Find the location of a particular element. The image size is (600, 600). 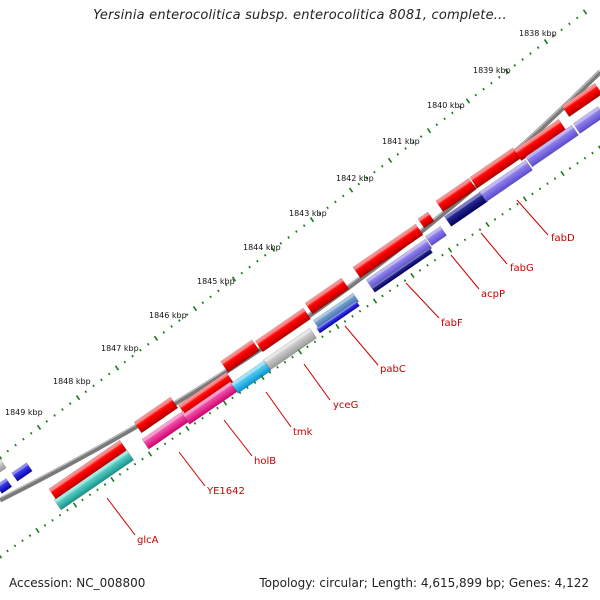

cog-teal-body is located at coordinates (94, 480).